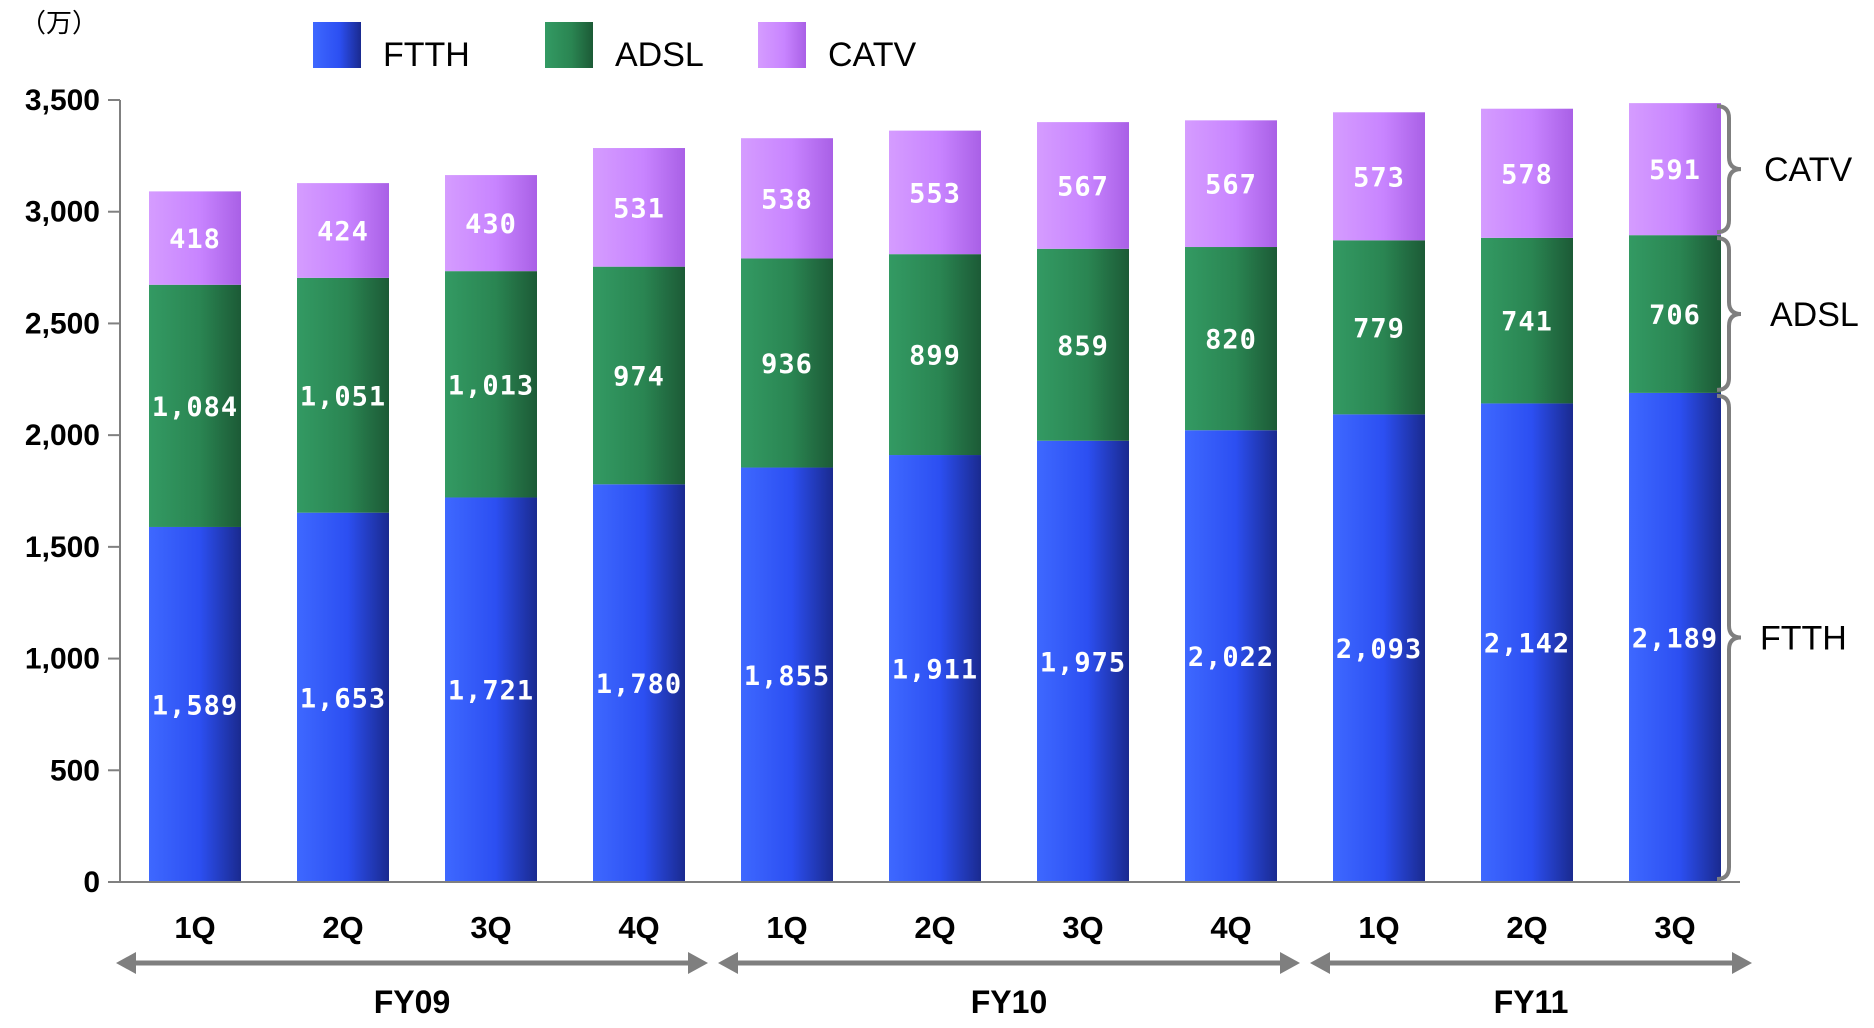 This screenshot has width=1874, height=1028. I want to click on bracket-catv, so click(1729, 169).